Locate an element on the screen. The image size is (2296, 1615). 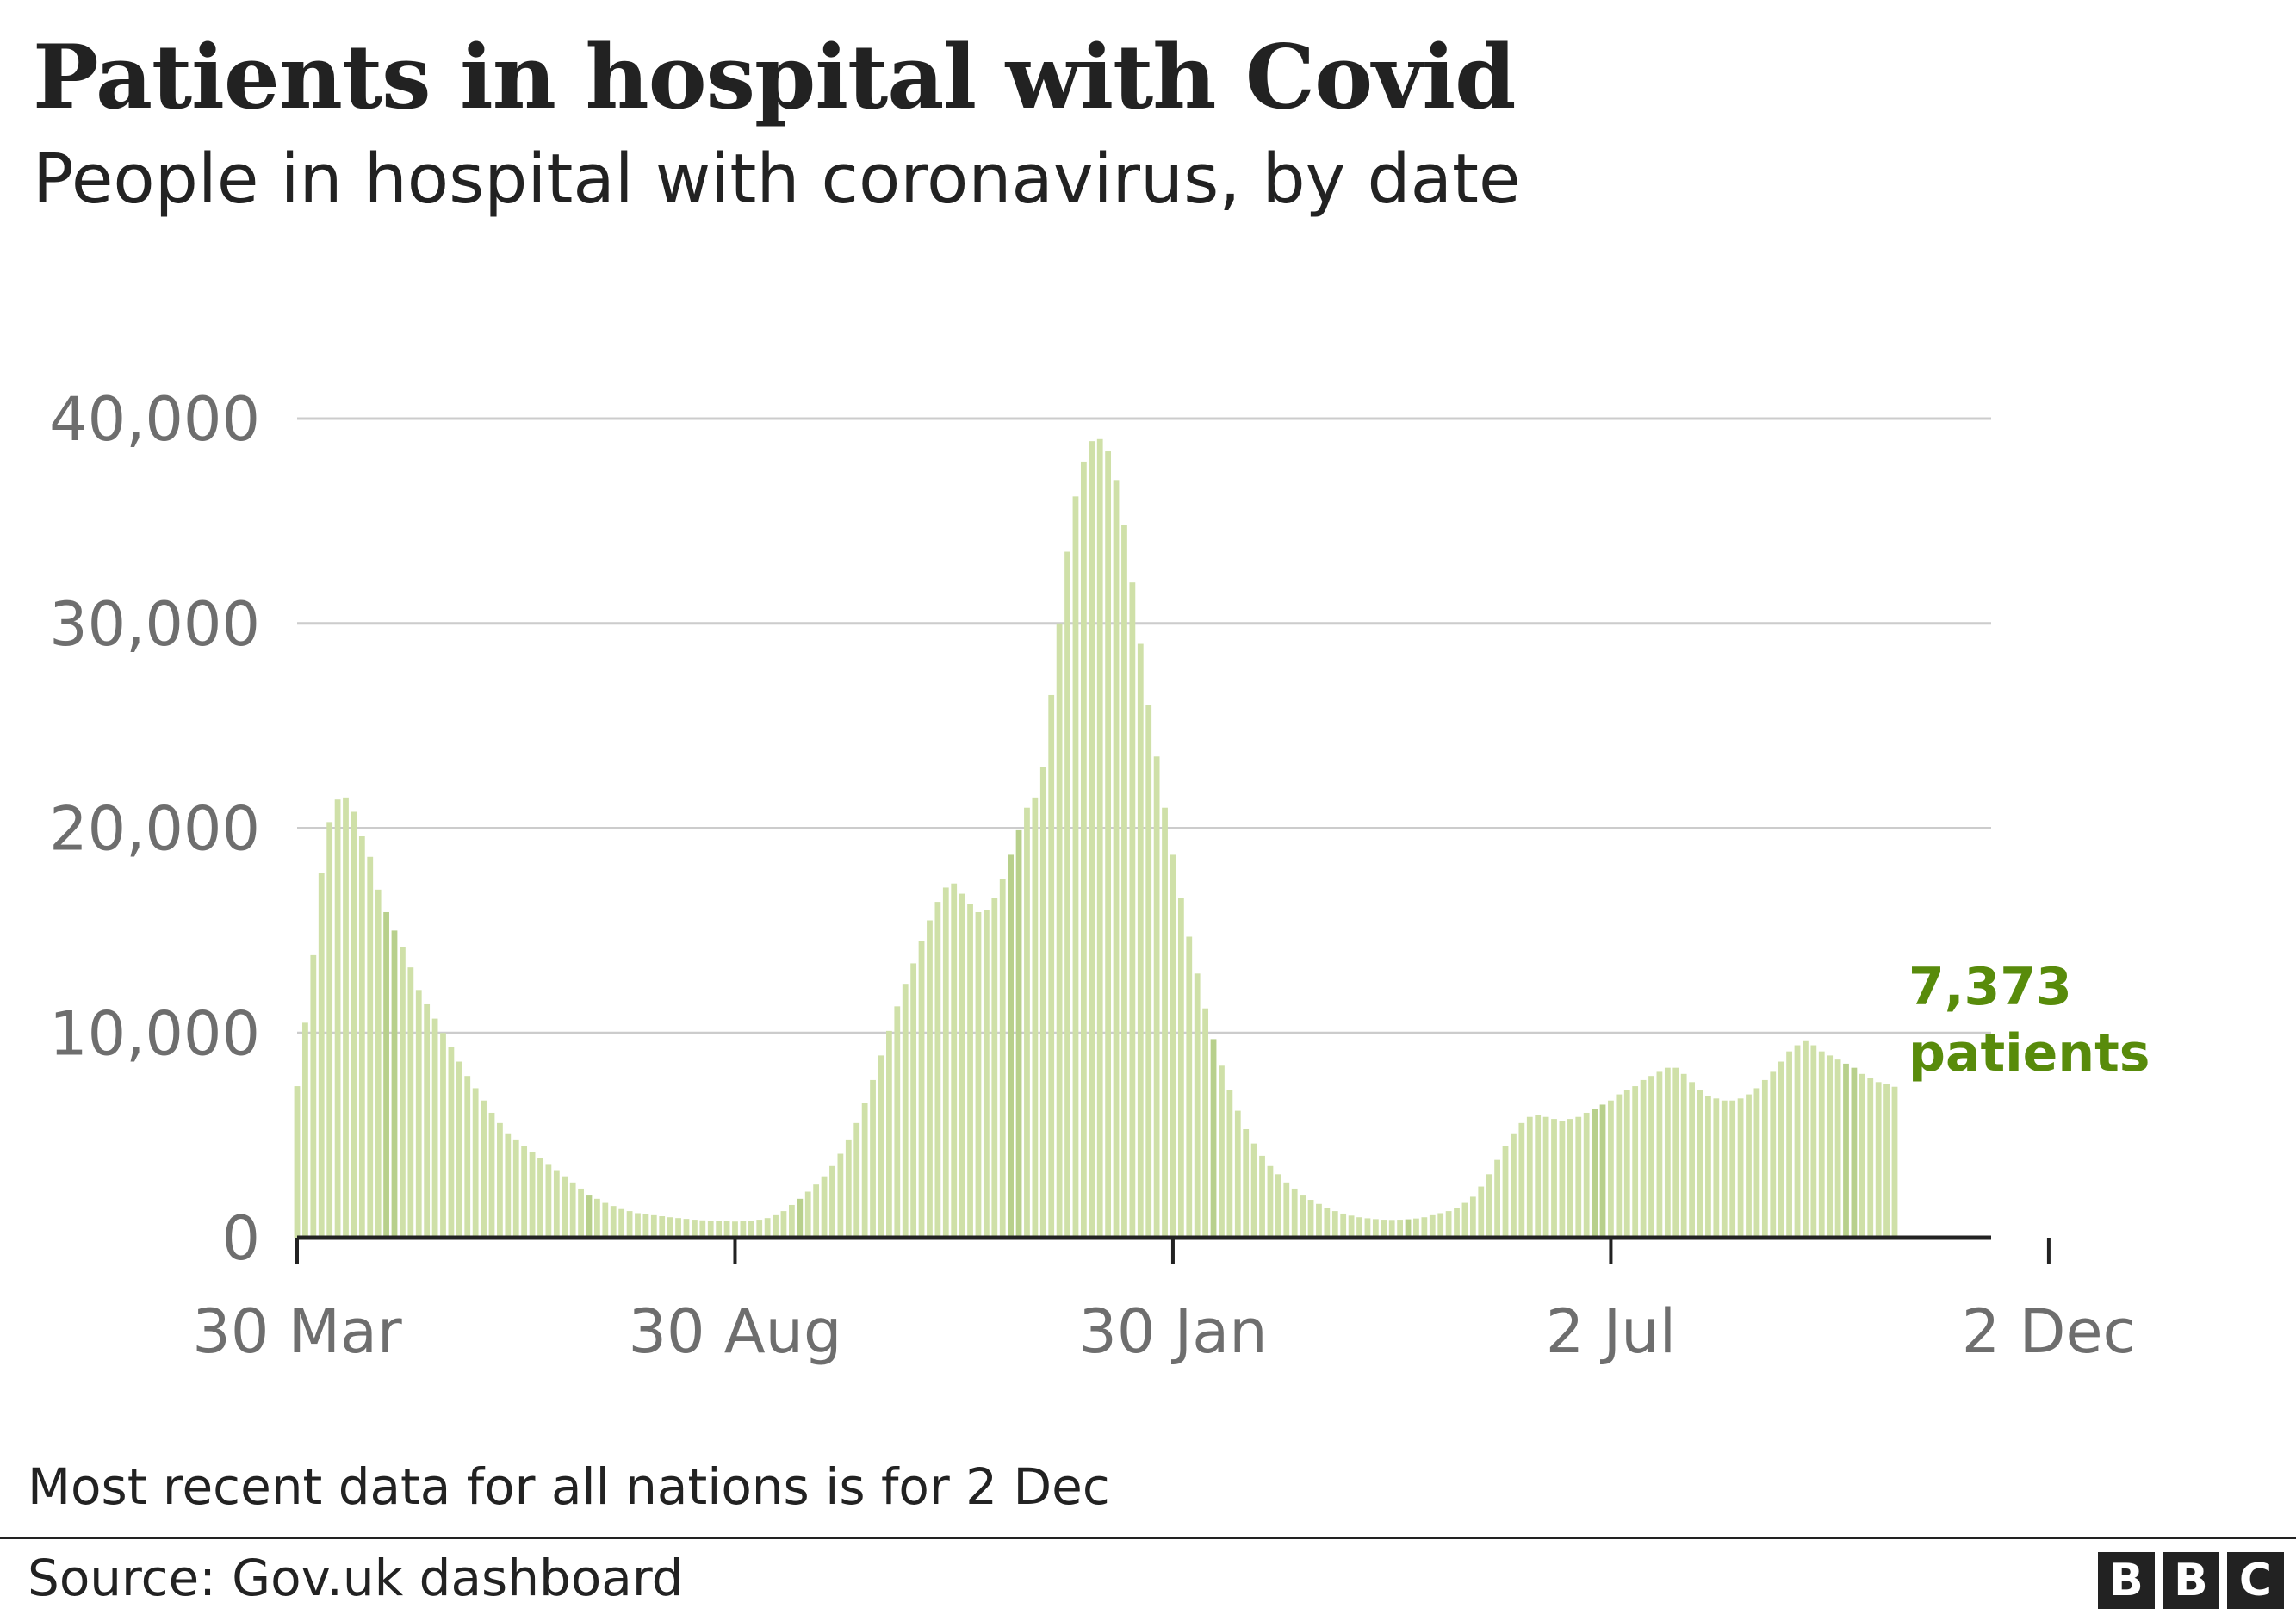
source-text: Source: Gov.uk dashboard is located at coordinates (356, 1578).